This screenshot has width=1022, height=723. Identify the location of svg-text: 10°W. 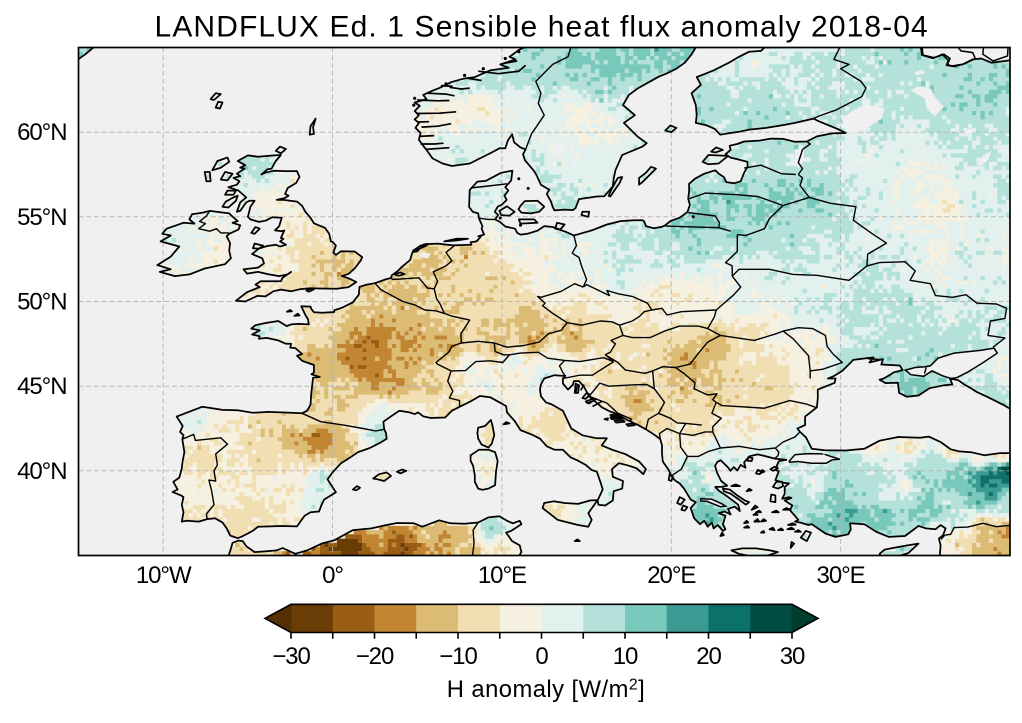
(164, 575).